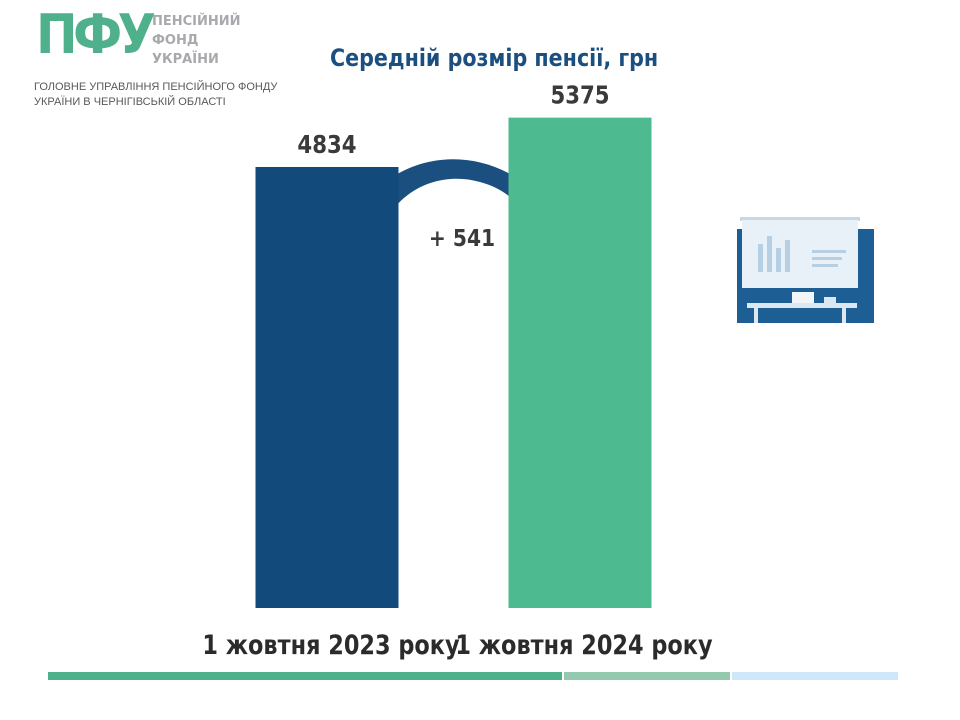 This screenshot has height=720, width=960. I want to click on data-label: 5375, so click(579, 95).